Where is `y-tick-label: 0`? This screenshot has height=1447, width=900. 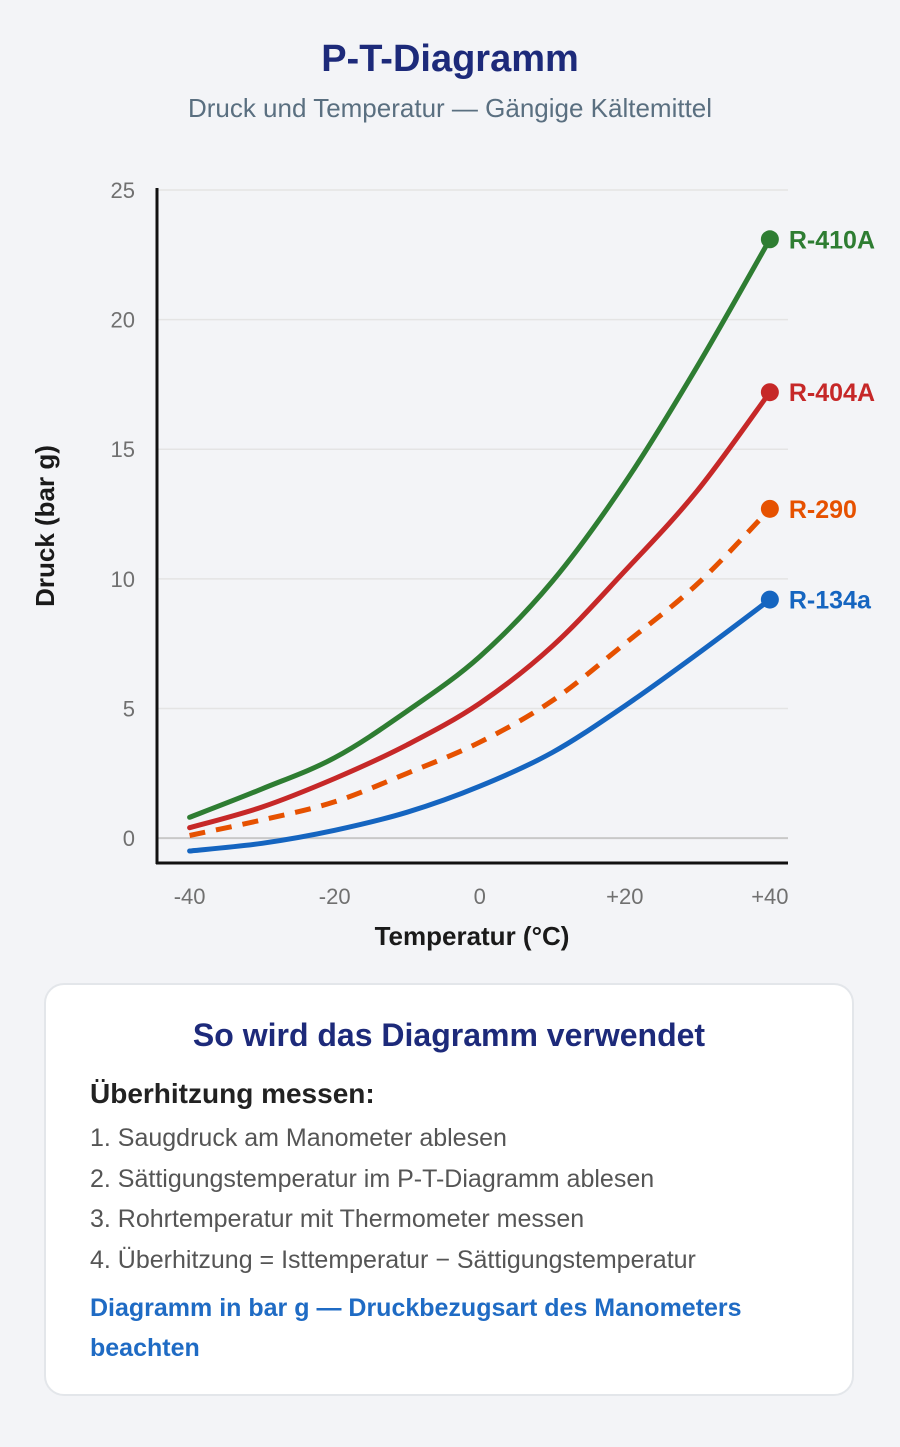 y-tick-label: 0 is located at coordinates (129, 838).